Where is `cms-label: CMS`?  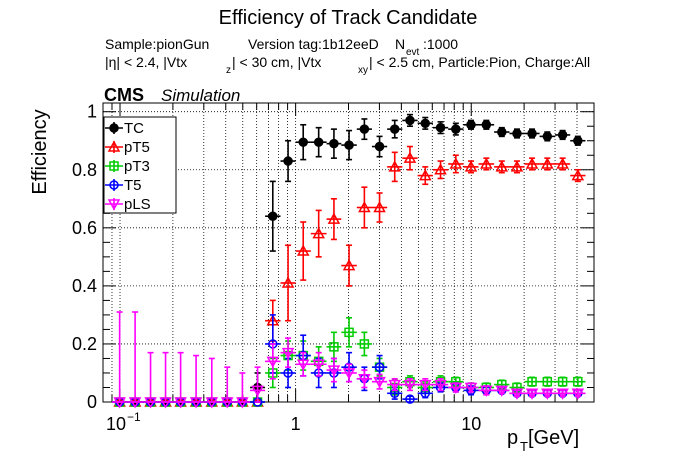
cms-label: CMS is located at coordinates (124, 95).